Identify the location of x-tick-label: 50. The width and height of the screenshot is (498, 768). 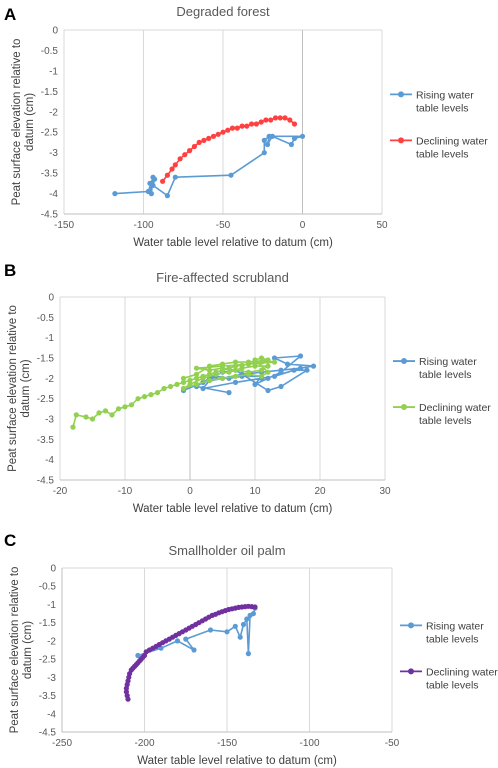
(382, 225).